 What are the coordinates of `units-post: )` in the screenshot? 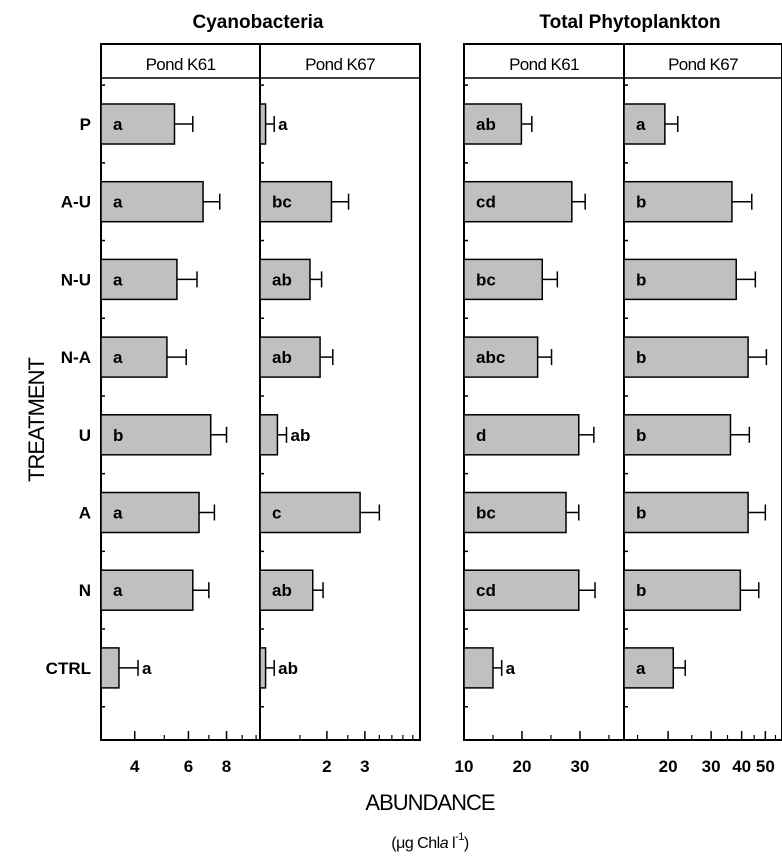 It's located at (466, 843).